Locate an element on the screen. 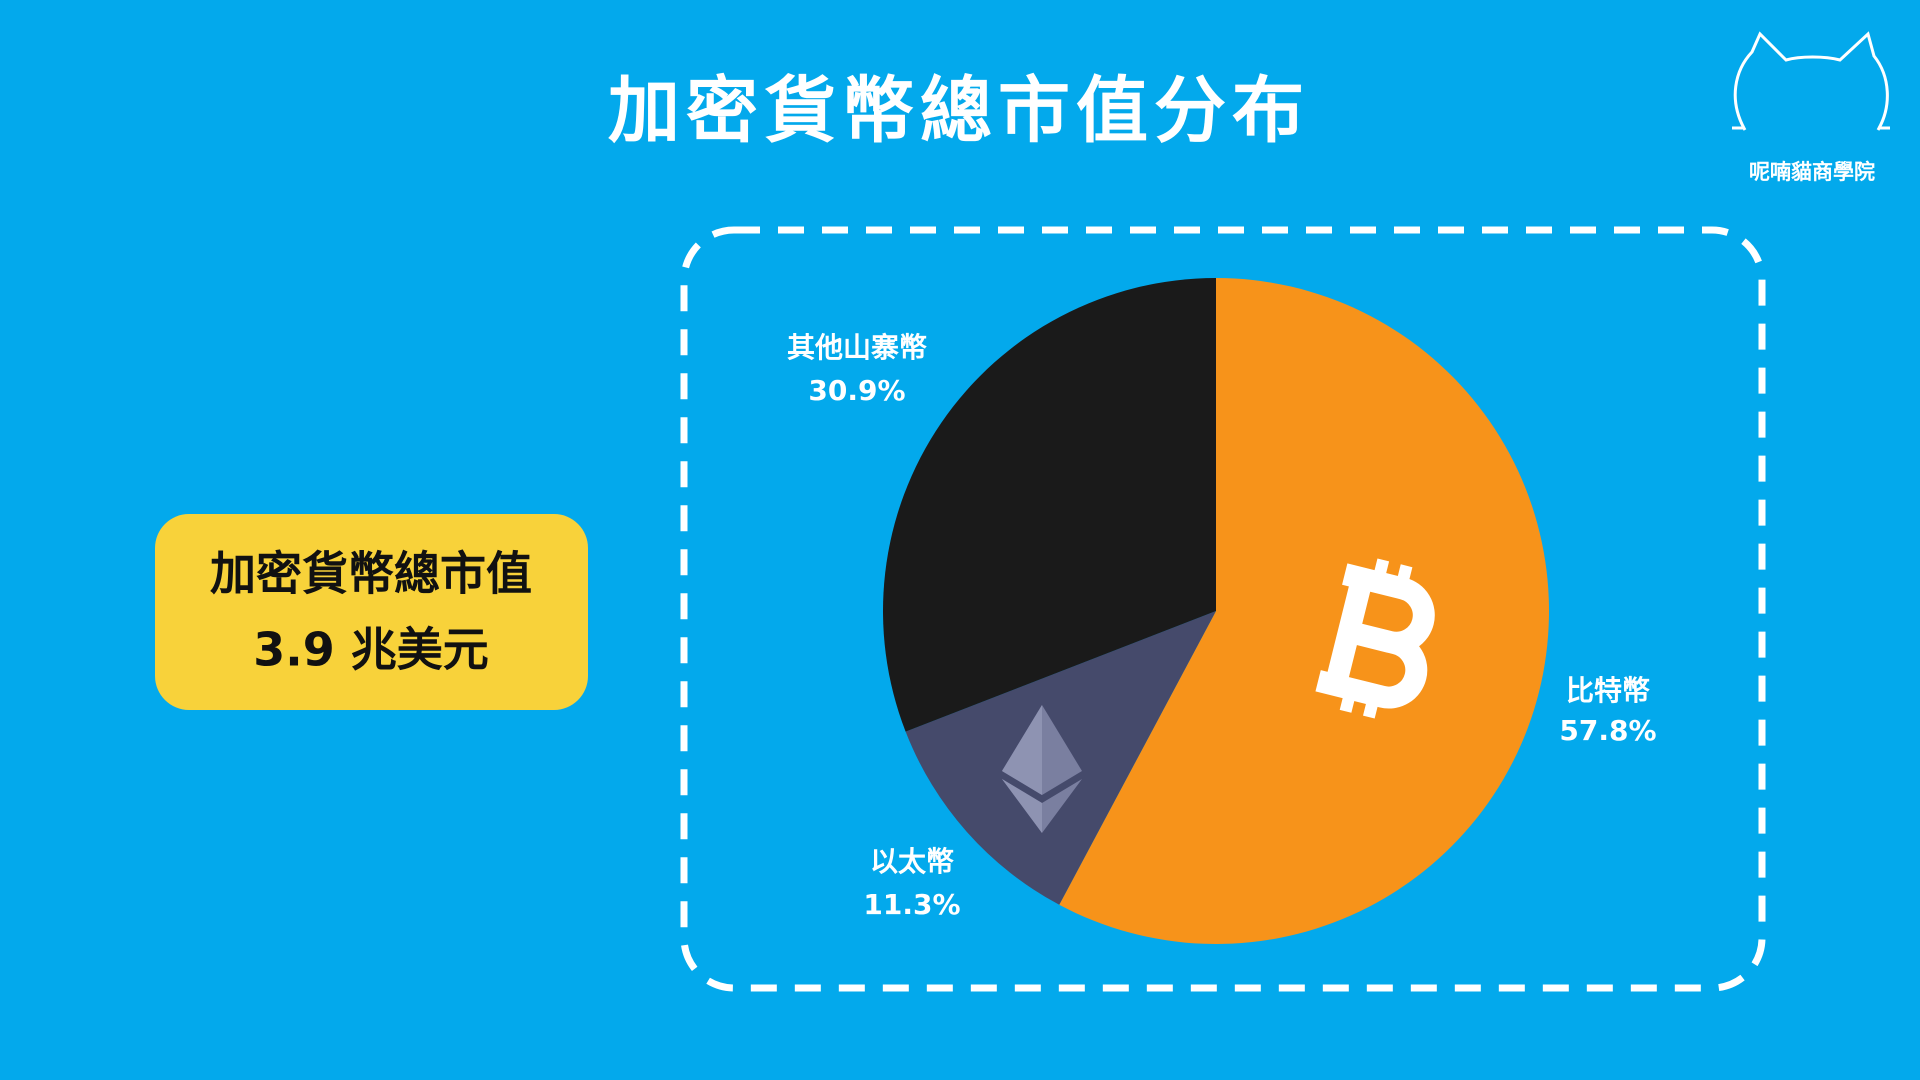 This screenshot has height=1080, width=1920. slice-label: 其他山寨幣 is located at coordinates (857, 347).